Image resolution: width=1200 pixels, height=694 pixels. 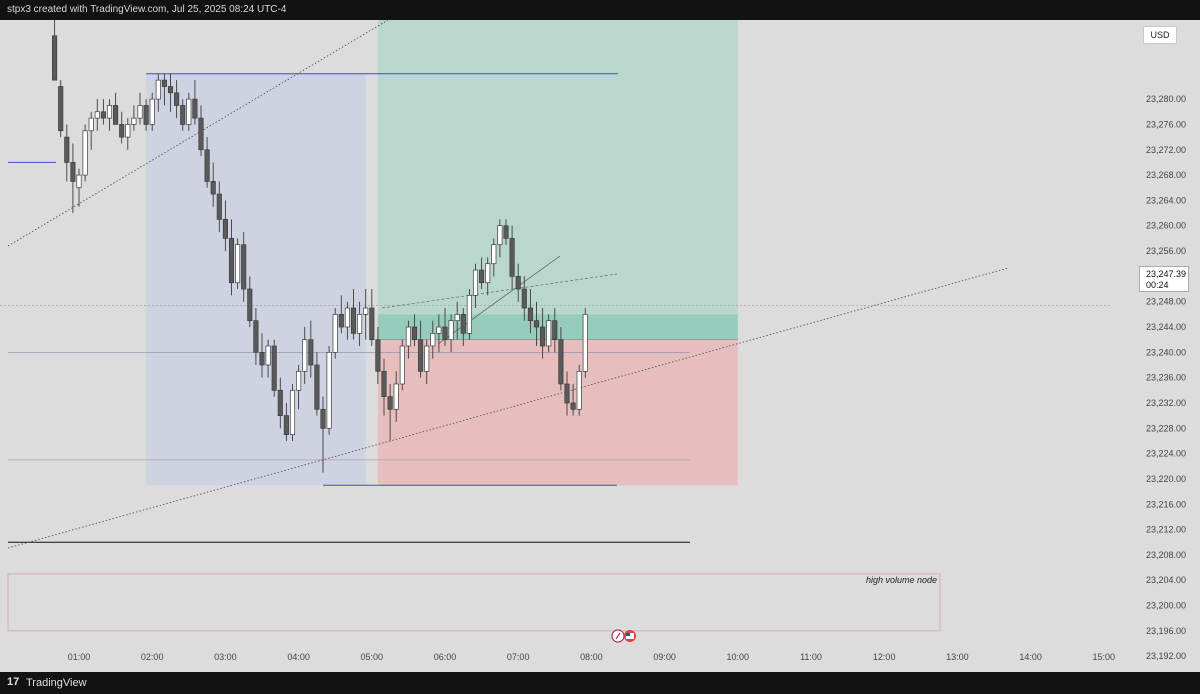 I want to click on price-tick-label: 23,244.00, so click(x=1166, y=327).